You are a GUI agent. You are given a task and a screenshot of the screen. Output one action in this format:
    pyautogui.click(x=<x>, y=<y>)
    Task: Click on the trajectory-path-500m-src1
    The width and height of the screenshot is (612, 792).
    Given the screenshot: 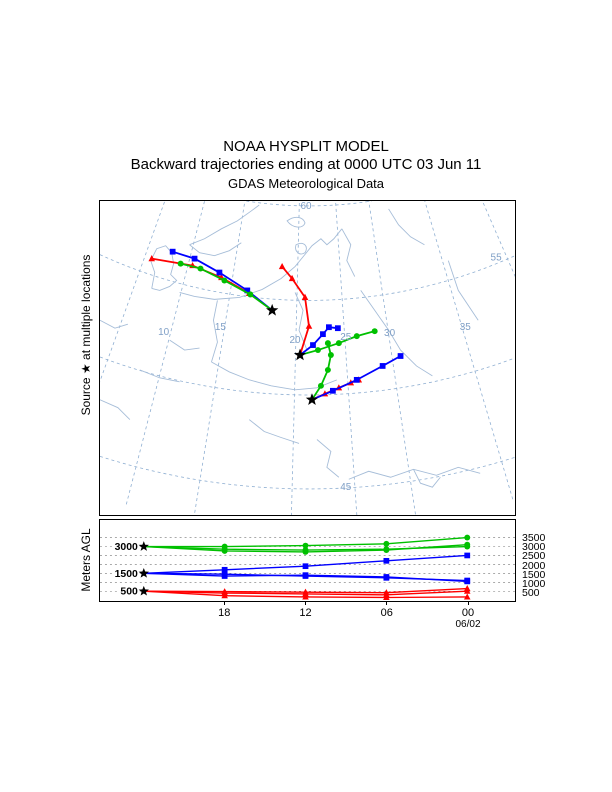 What is the action you would take?
    pyautogui.click(x=212, y=284)
    